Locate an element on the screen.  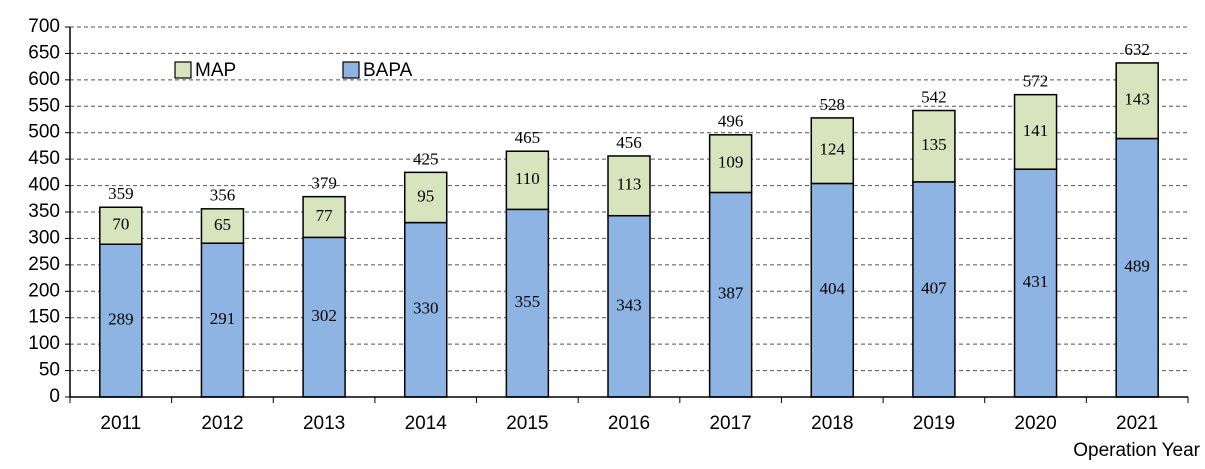
data-label: 110 is located at coordinates (527, 178).